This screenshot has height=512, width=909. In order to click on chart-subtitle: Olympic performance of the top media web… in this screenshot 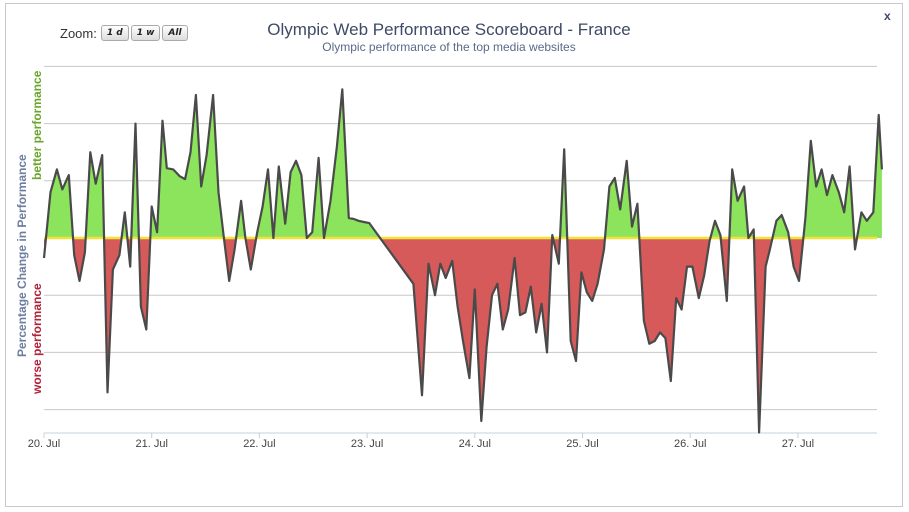, I will do `click(449, 47)`.